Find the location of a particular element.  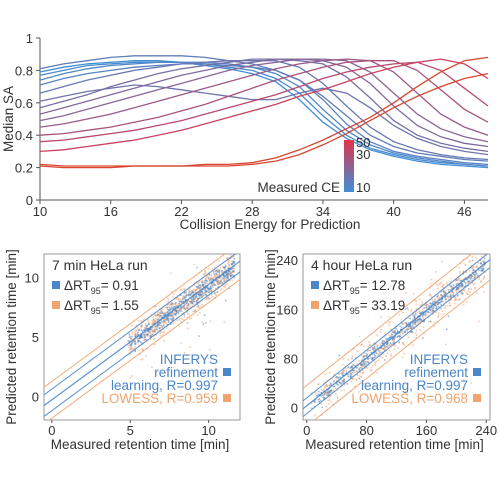

y-axis-label: Median SA is located at coordinates (8, 119).